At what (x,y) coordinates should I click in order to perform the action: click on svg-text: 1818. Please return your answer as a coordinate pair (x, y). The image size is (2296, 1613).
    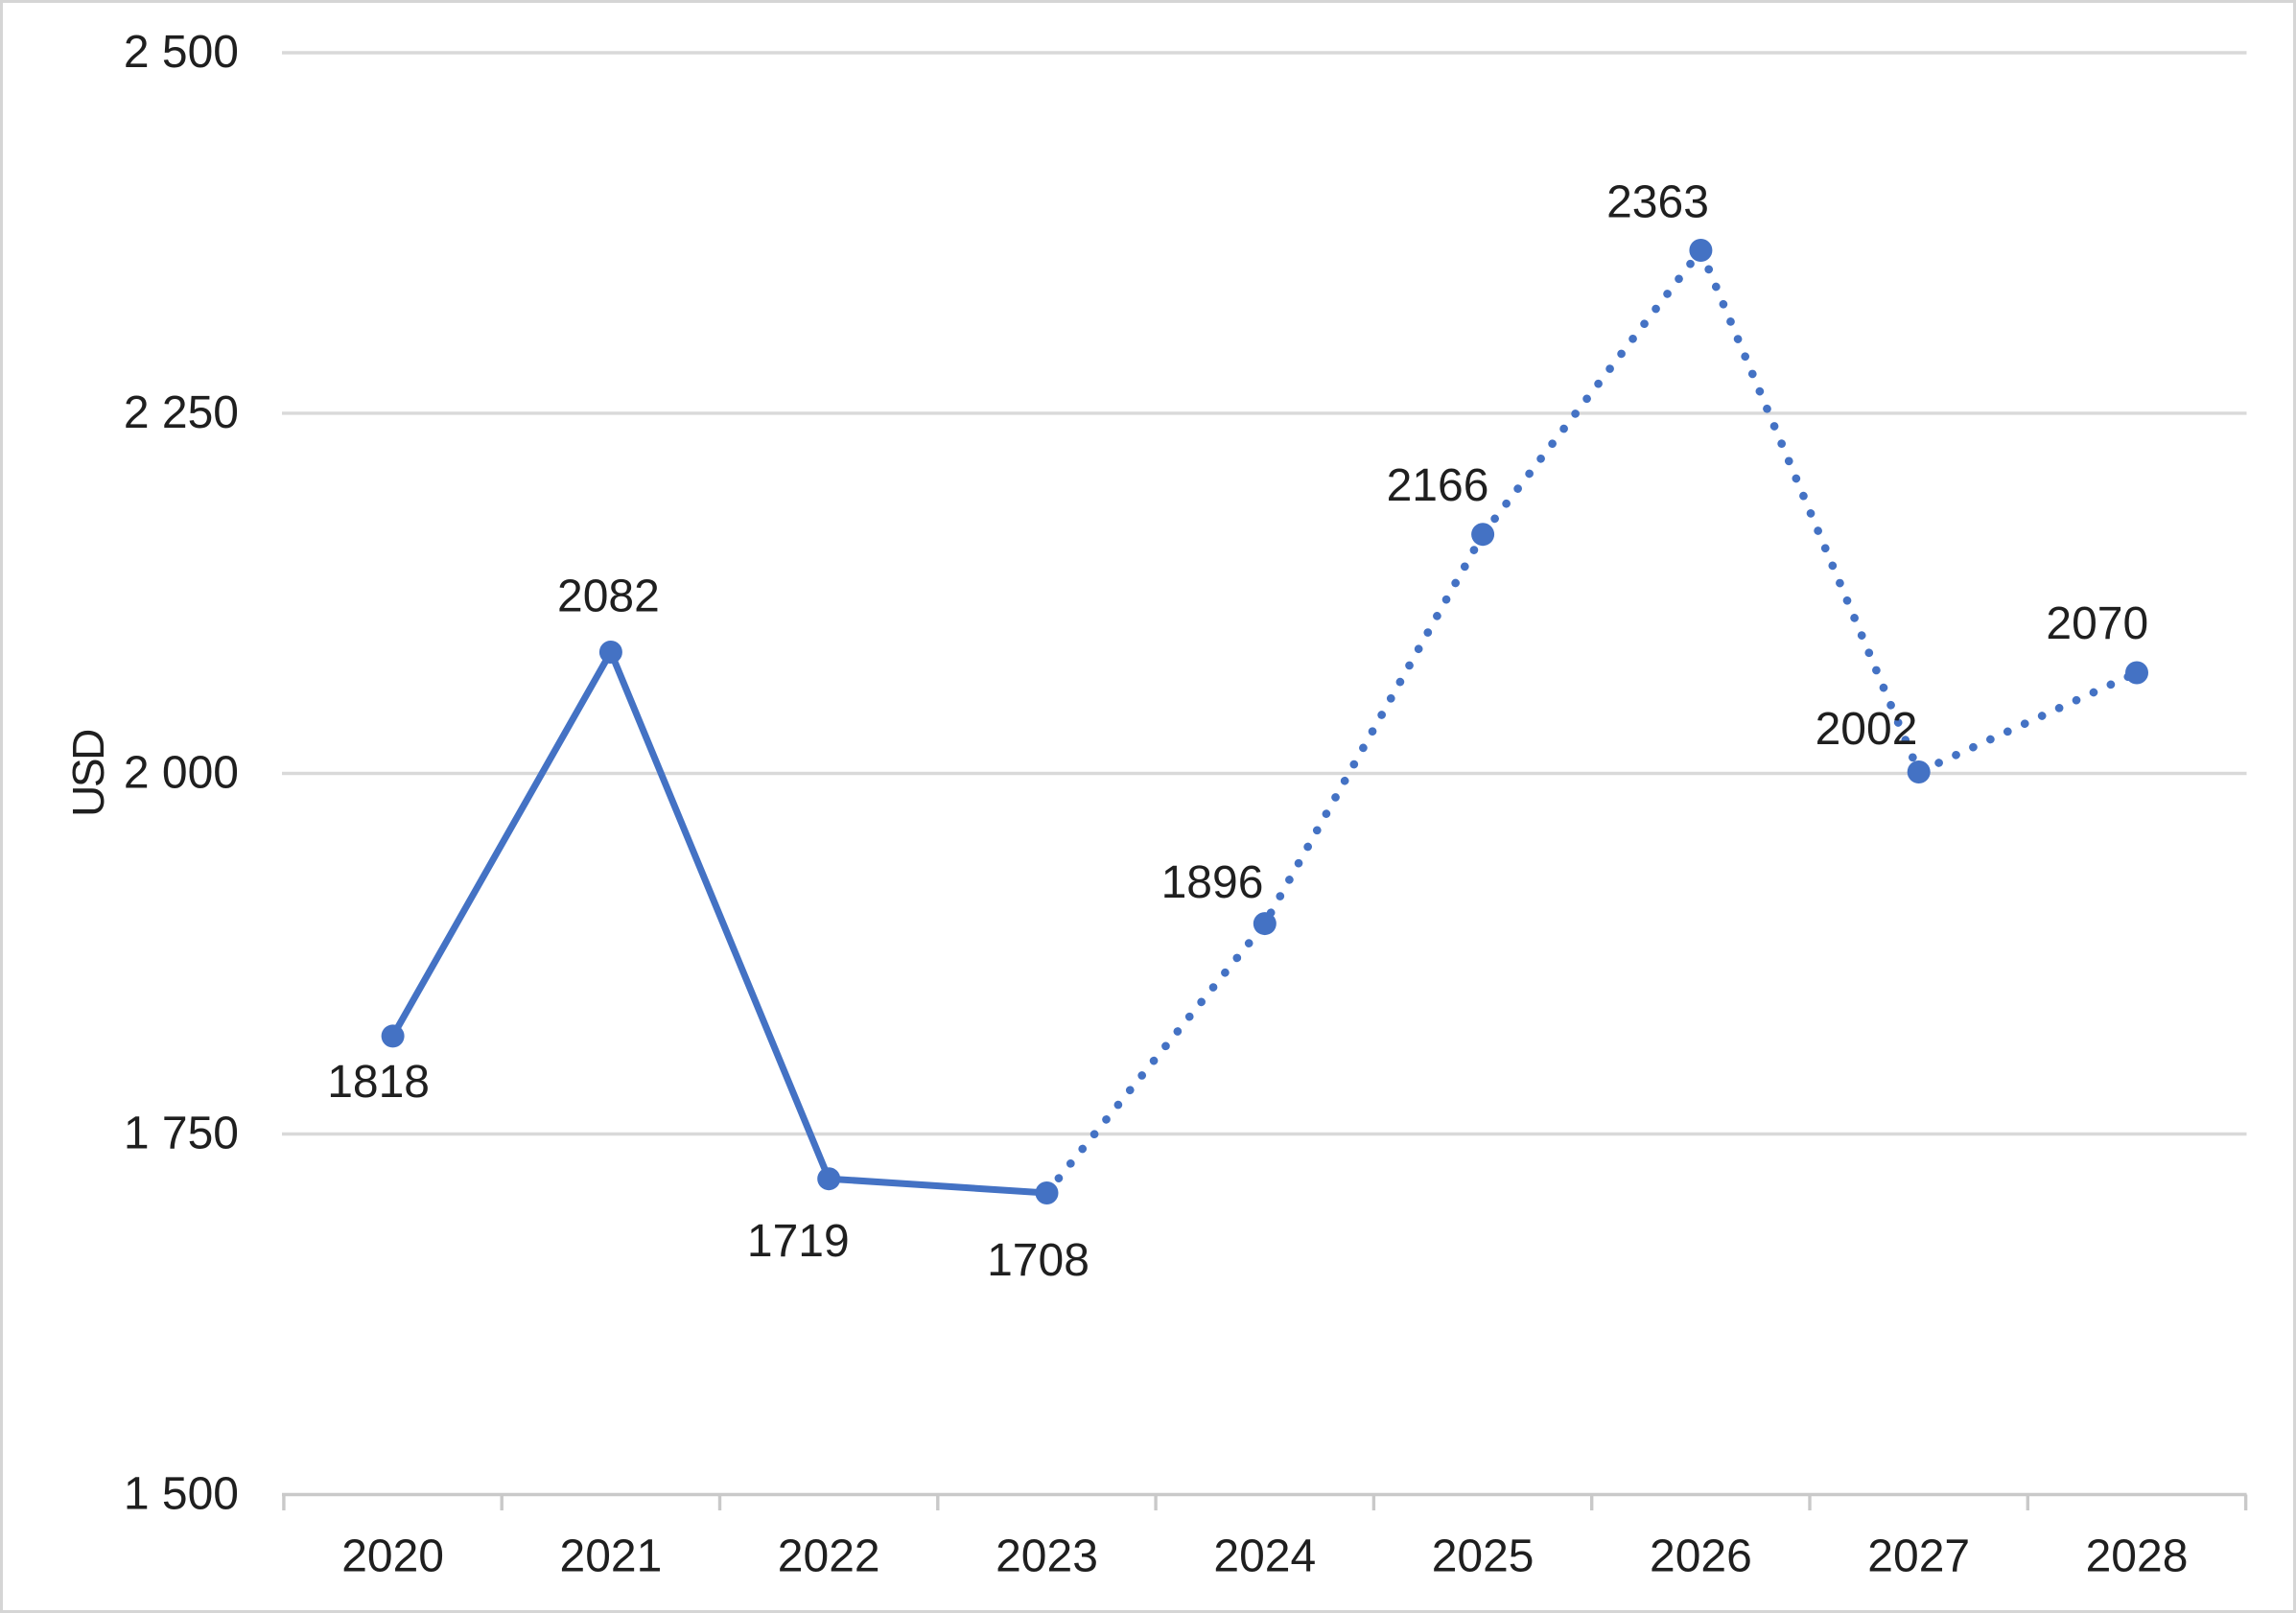
    Looking at the image, I should click on (378, 1082).